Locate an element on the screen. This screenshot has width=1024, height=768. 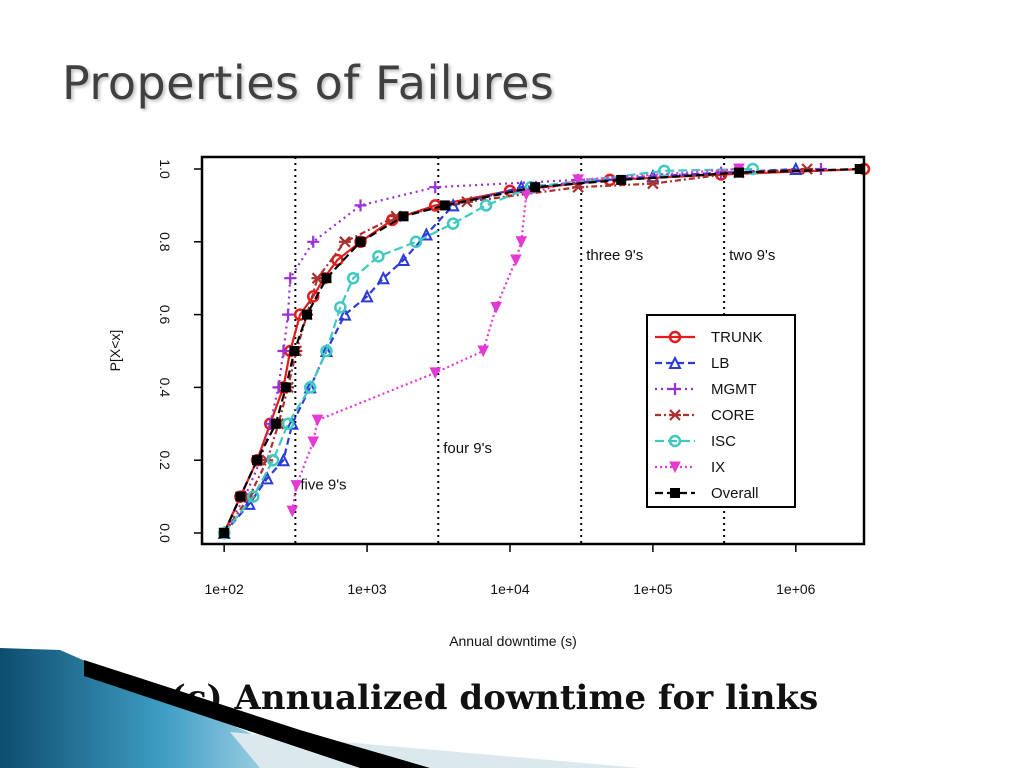
legend-item-overall: Overall is located at coordinates (707, 493).